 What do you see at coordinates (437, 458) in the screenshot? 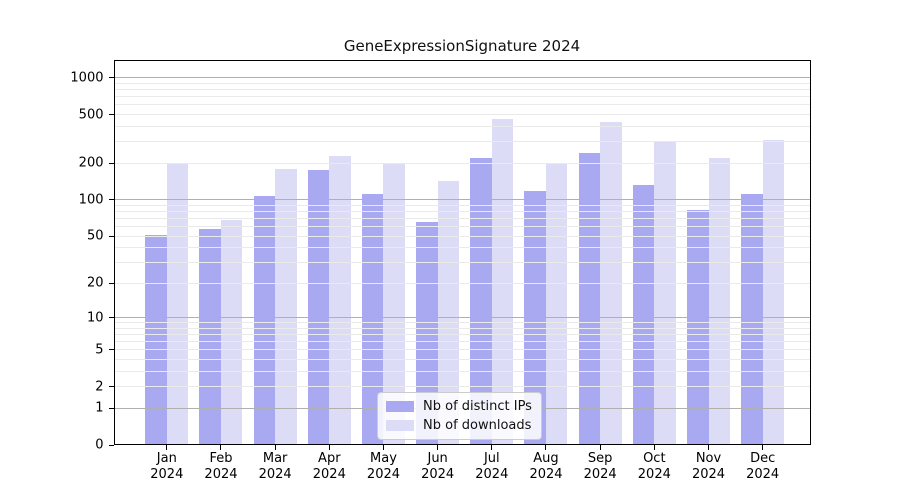
I see `month-label: Jun` at bounding box center [437, 458].